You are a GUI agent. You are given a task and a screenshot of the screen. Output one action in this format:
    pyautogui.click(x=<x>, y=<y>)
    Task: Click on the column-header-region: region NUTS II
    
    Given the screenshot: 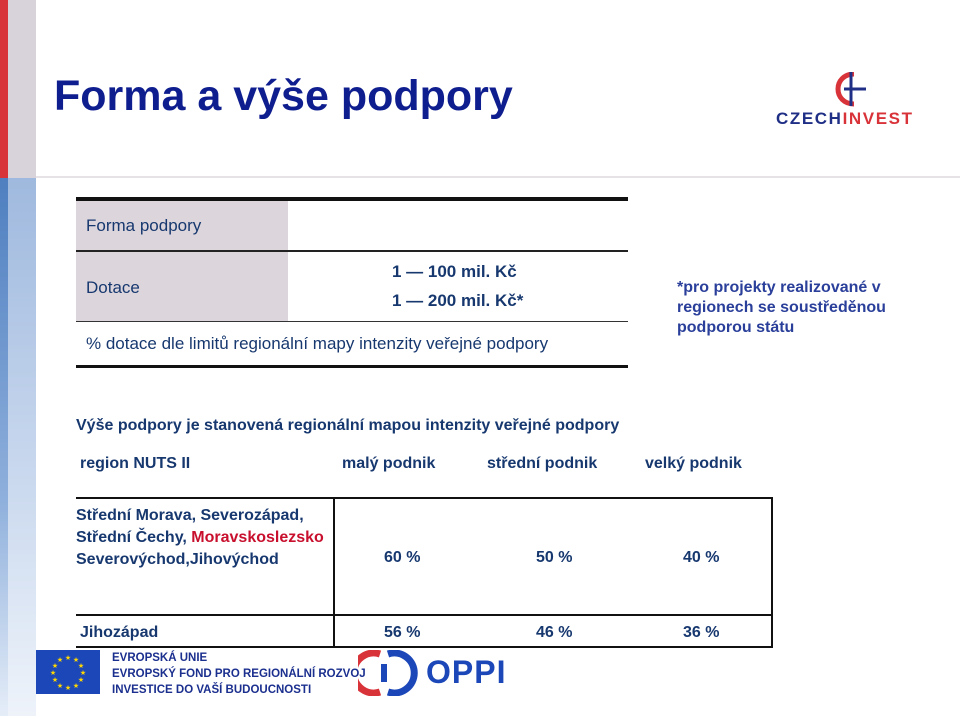 What is the action you would take?
    pyautogui.click(x=135, y=463)
    